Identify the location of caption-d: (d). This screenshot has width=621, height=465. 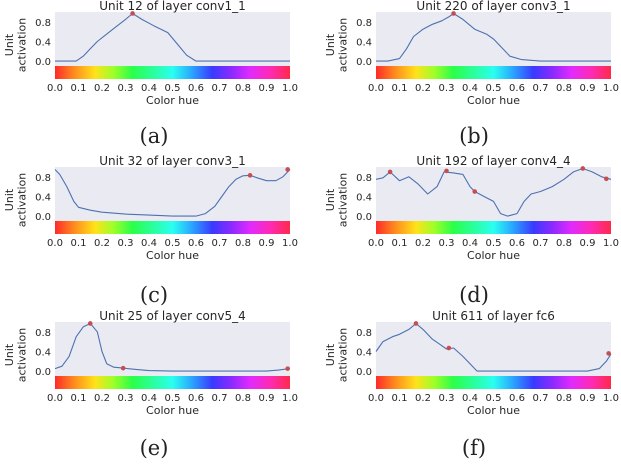
(474, 295).